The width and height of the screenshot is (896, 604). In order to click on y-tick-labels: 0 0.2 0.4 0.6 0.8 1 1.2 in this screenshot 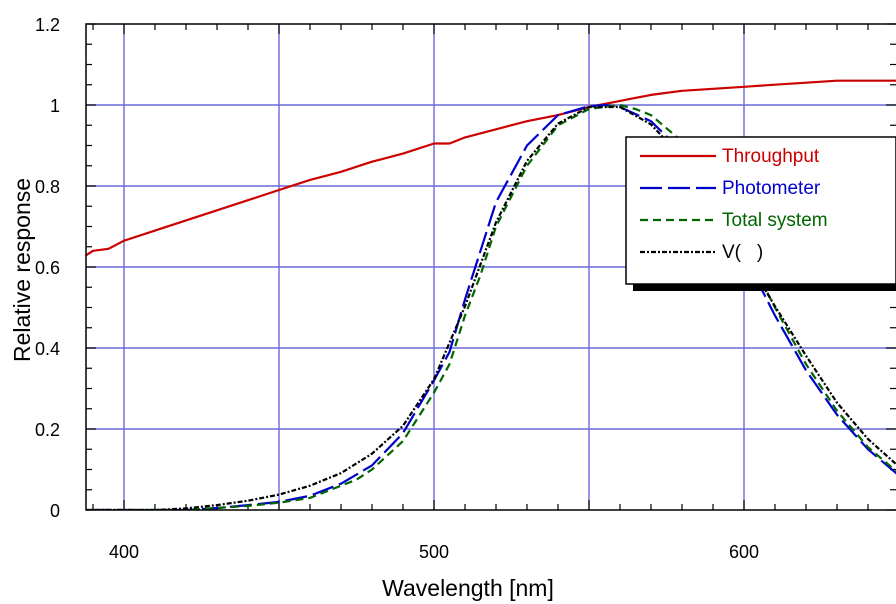, I will do `click(47, 268)`.